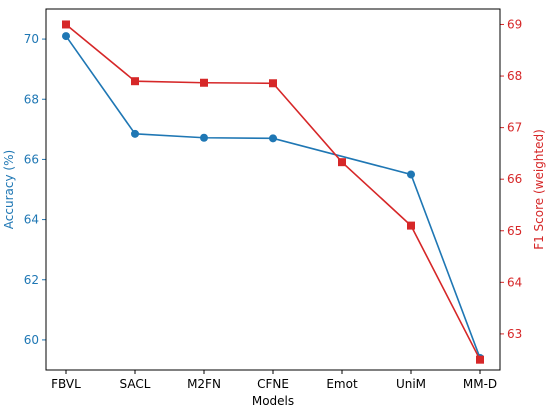 The height and width of the screenshot is (411, 550). I want to click on right-y-tick-label: 66, so click(514, 179).